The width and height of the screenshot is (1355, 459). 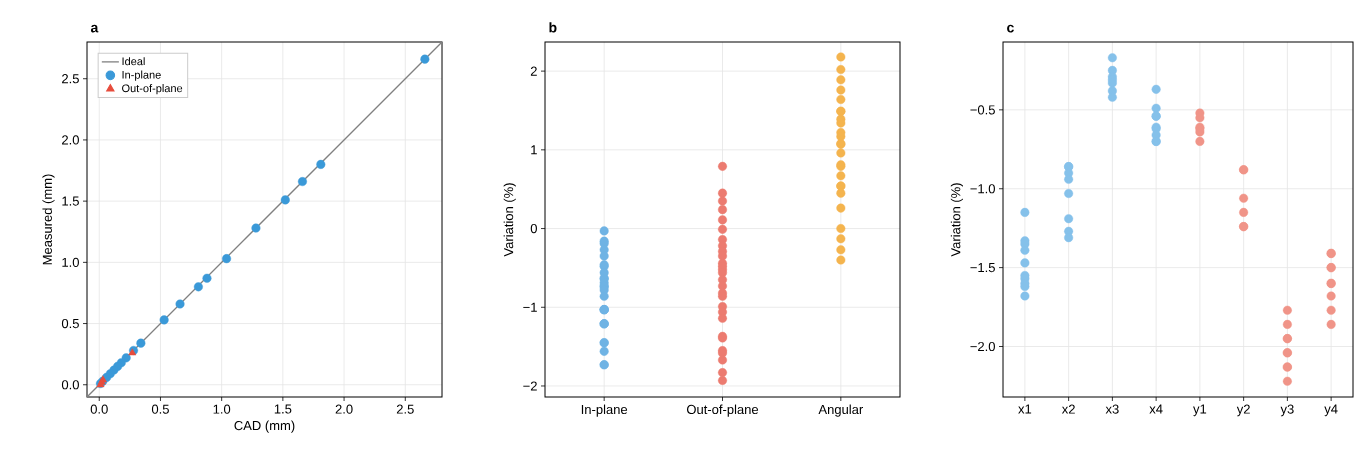 I want to click on x-tick-label: x4, so click(x=1156, y=409).